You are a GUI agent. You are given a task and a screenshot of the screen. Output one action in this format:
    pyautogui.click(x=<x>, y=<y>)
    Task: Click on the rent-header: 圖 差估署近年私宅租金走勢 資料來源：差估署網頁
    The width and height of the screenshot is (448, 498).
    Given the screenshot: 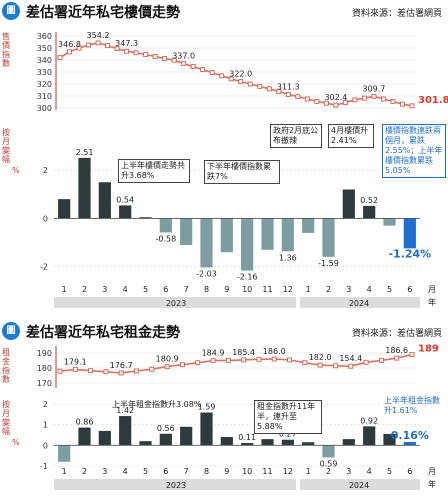 What is the action you would take?
    pyautogui.click(x=224, y=331)
    